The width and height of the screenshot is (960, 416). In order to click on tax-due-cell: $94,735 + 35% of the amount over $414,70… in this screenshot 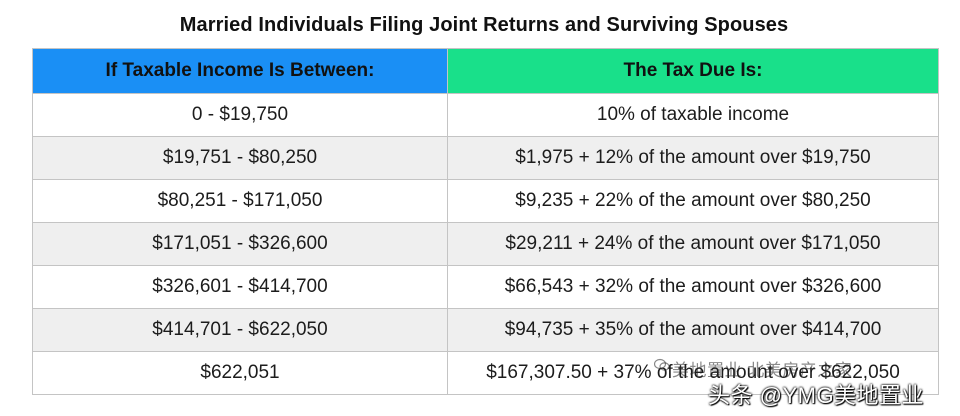, I will do `click(693, 330)`.